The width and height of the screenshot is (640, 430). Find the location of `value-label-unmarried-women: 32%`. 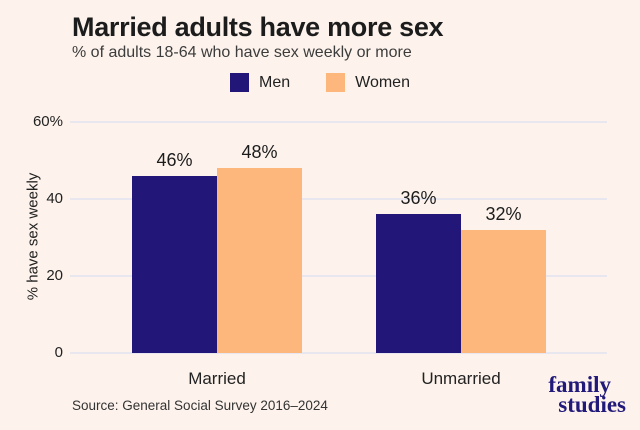

value-label-unmarried-women: 32% is located at coordinates (503, 213).